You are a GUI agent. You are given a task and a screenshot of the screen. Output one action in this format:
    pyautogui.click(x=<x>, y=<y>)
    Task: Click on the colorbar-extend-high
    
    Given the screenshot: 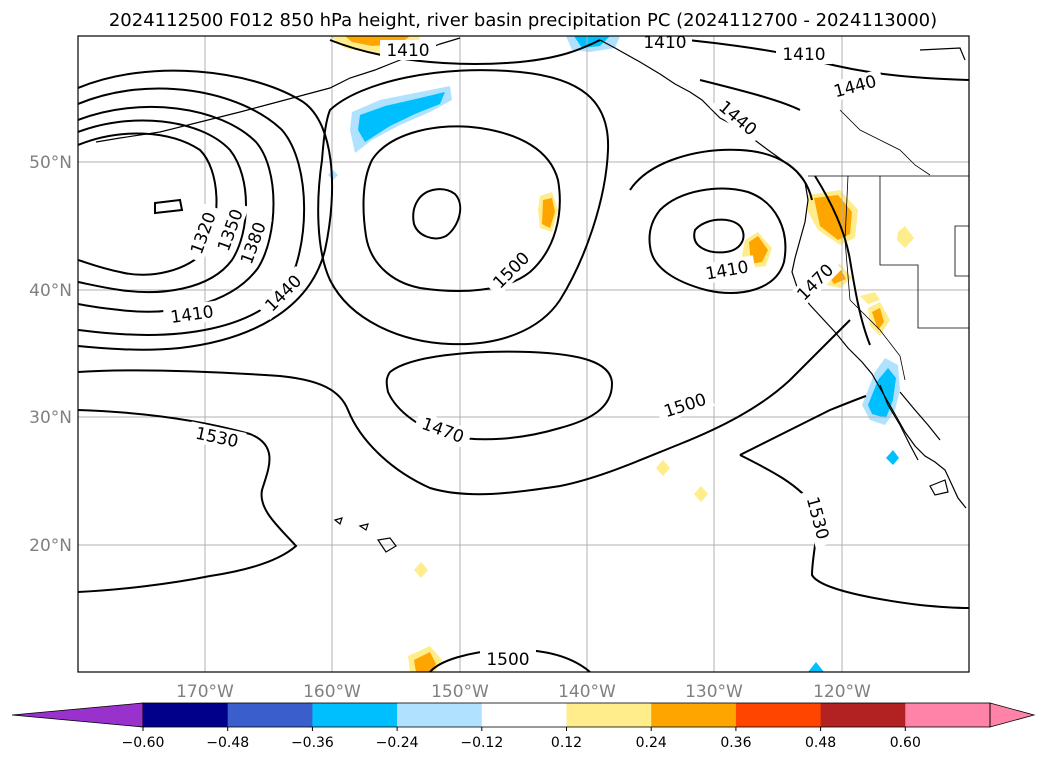 What is the action you would take?
    pyautogui.click(x=1012, y=715)
    